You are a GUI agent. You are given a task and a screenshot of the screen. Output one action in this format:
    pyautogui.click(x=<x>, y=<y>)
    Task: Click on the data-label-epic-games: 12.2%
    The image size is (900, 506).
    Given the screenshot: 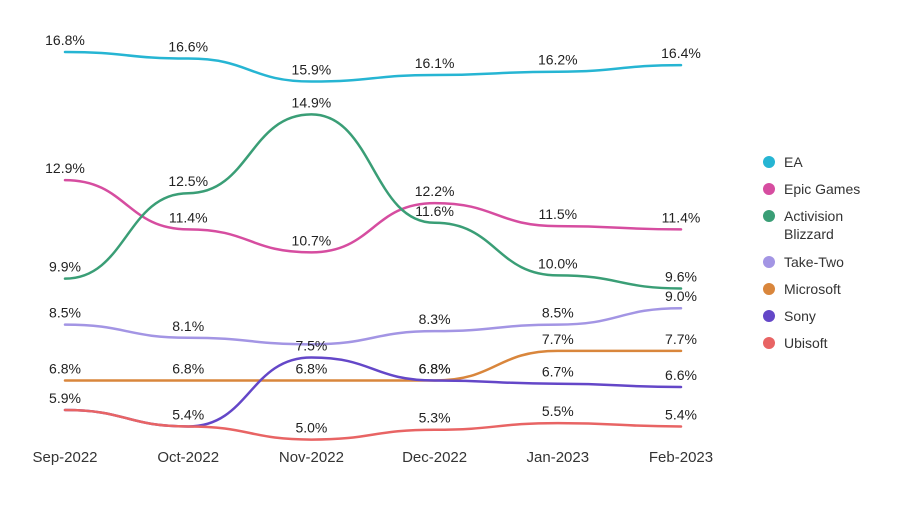 What is the action you would take?
    pyautogui.click(x=435, y=191)
    